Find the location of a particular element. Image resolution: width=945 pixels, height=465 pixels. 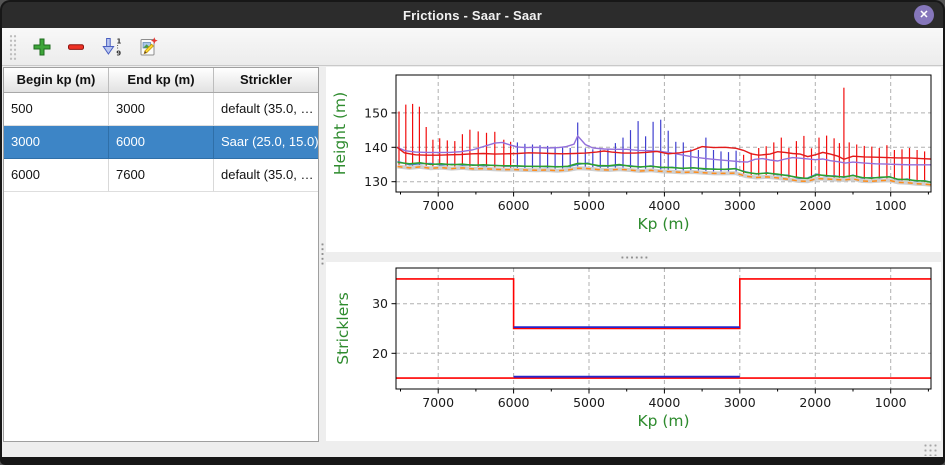

sort-frictions-button: 1 9 is located at coordinates (112, 47).